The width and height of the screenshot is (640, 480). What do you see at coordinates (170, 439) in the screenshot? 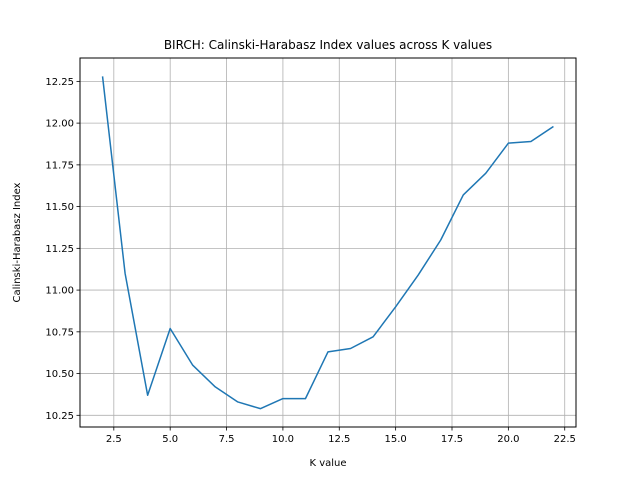
I see `x-tick-label: 5.0` at bounding box center [170, 439].